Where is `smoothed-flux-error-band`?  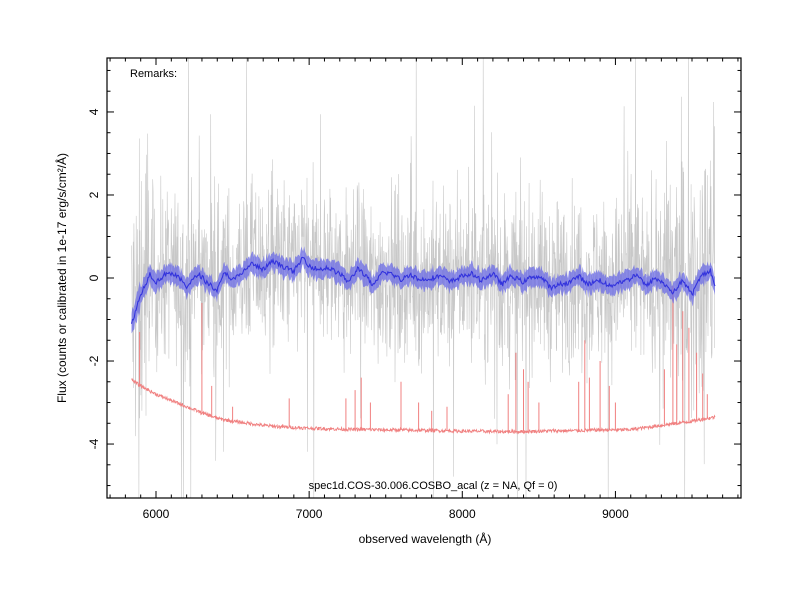 smoothed-flux-error-band is located at coordinates (423, 290).